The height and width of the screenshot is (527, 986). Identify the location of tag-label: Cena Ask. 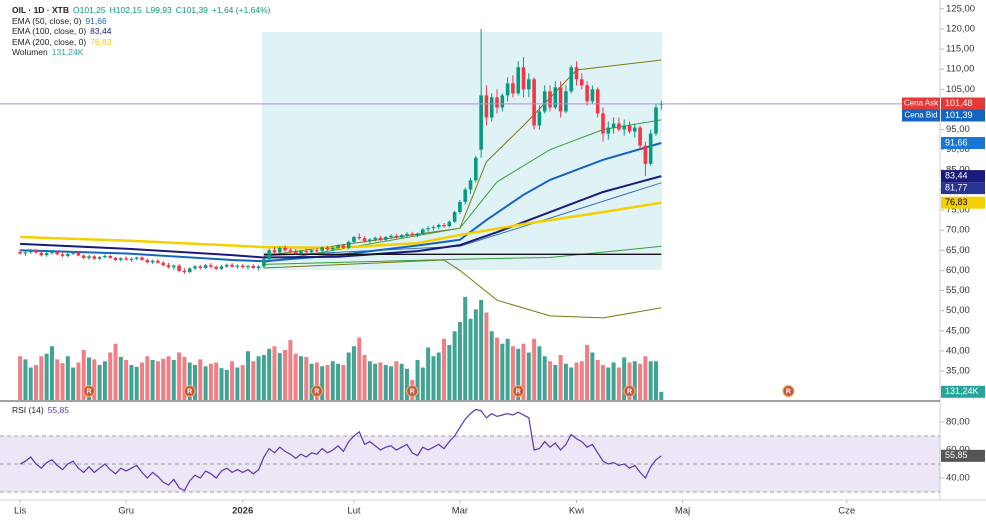
(921, 103).